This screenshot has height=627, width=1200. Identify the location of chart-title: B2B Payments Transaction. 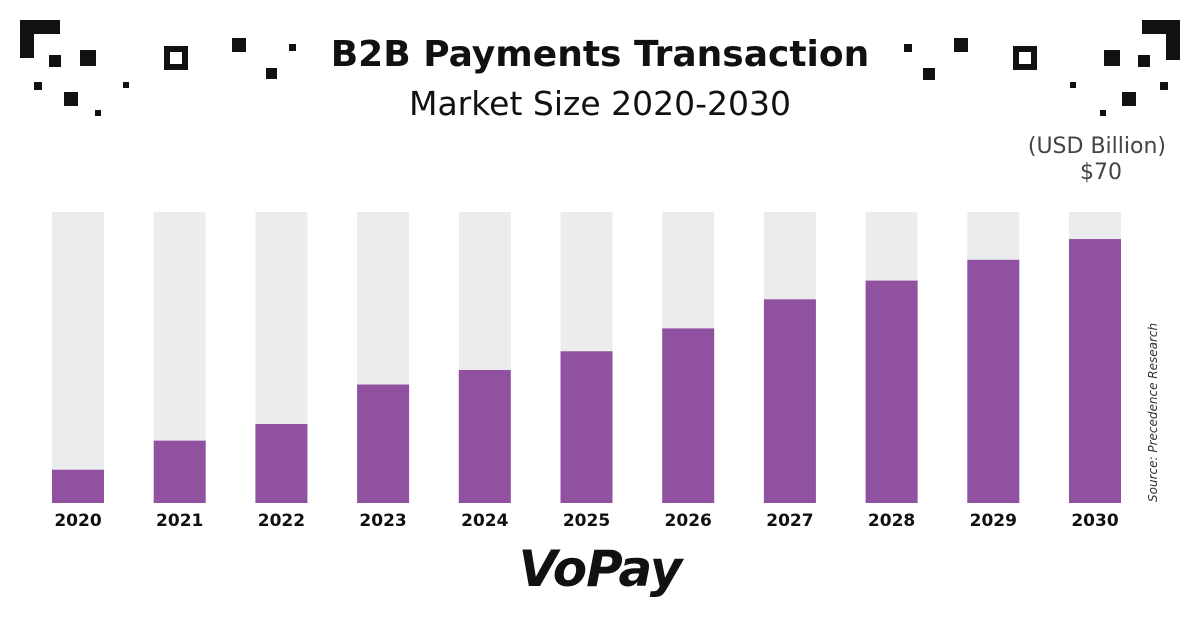
(600, 54).